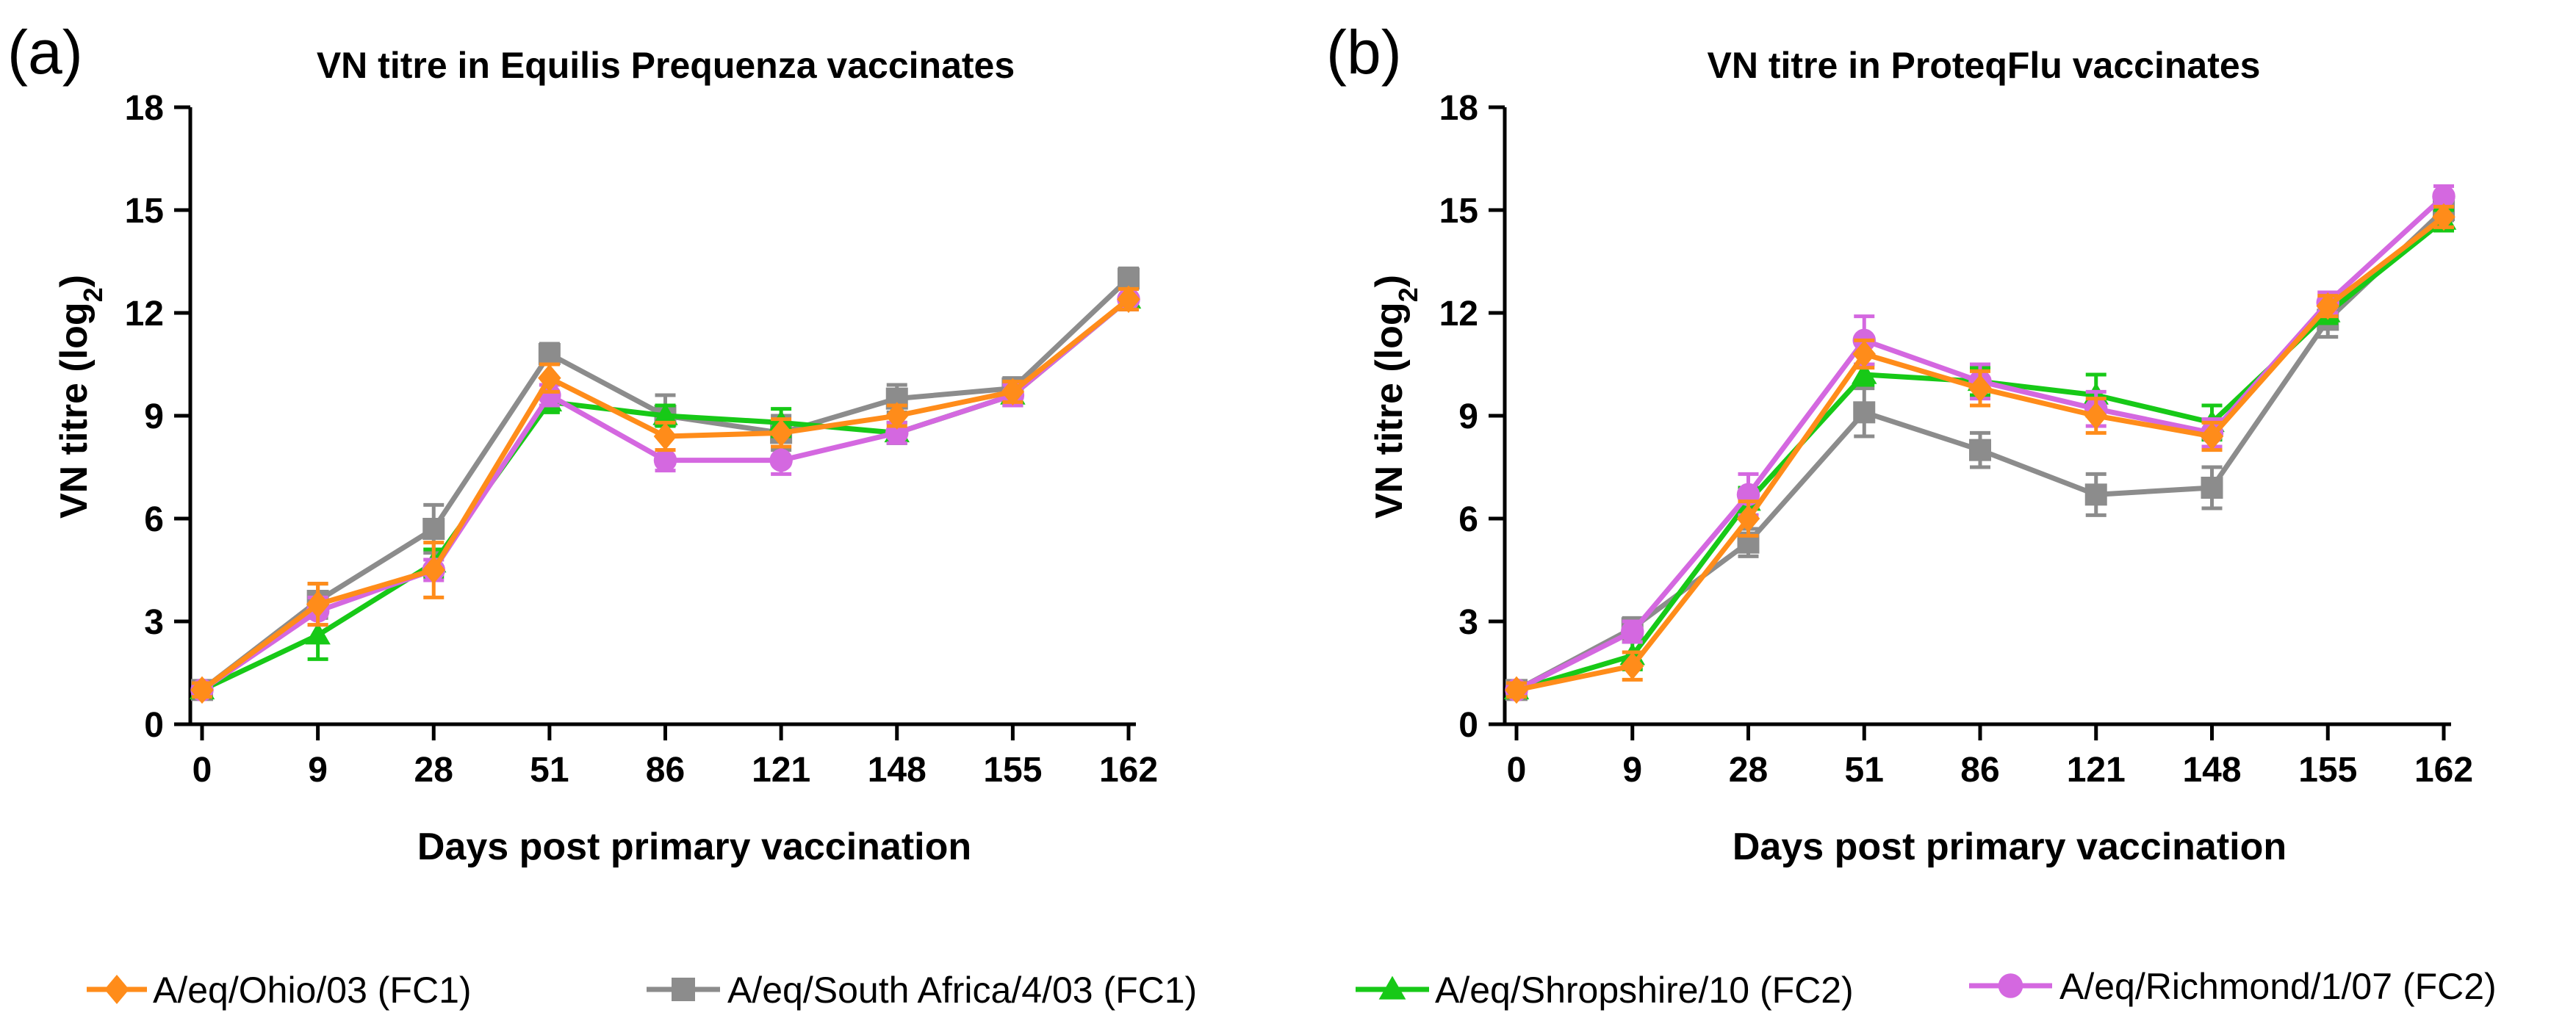  Describe the element at coordinates (312, 990) in the screenshot. I see `legend-label: A/eq/Ohio/03 (FC1)` at that location.